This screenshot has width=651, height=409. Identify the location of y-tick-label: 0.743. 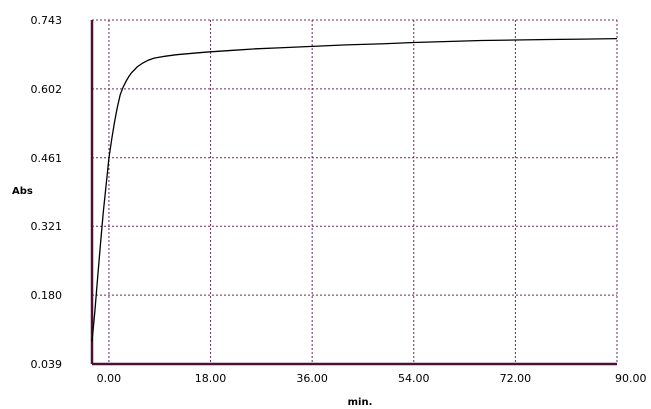
(47, 20).